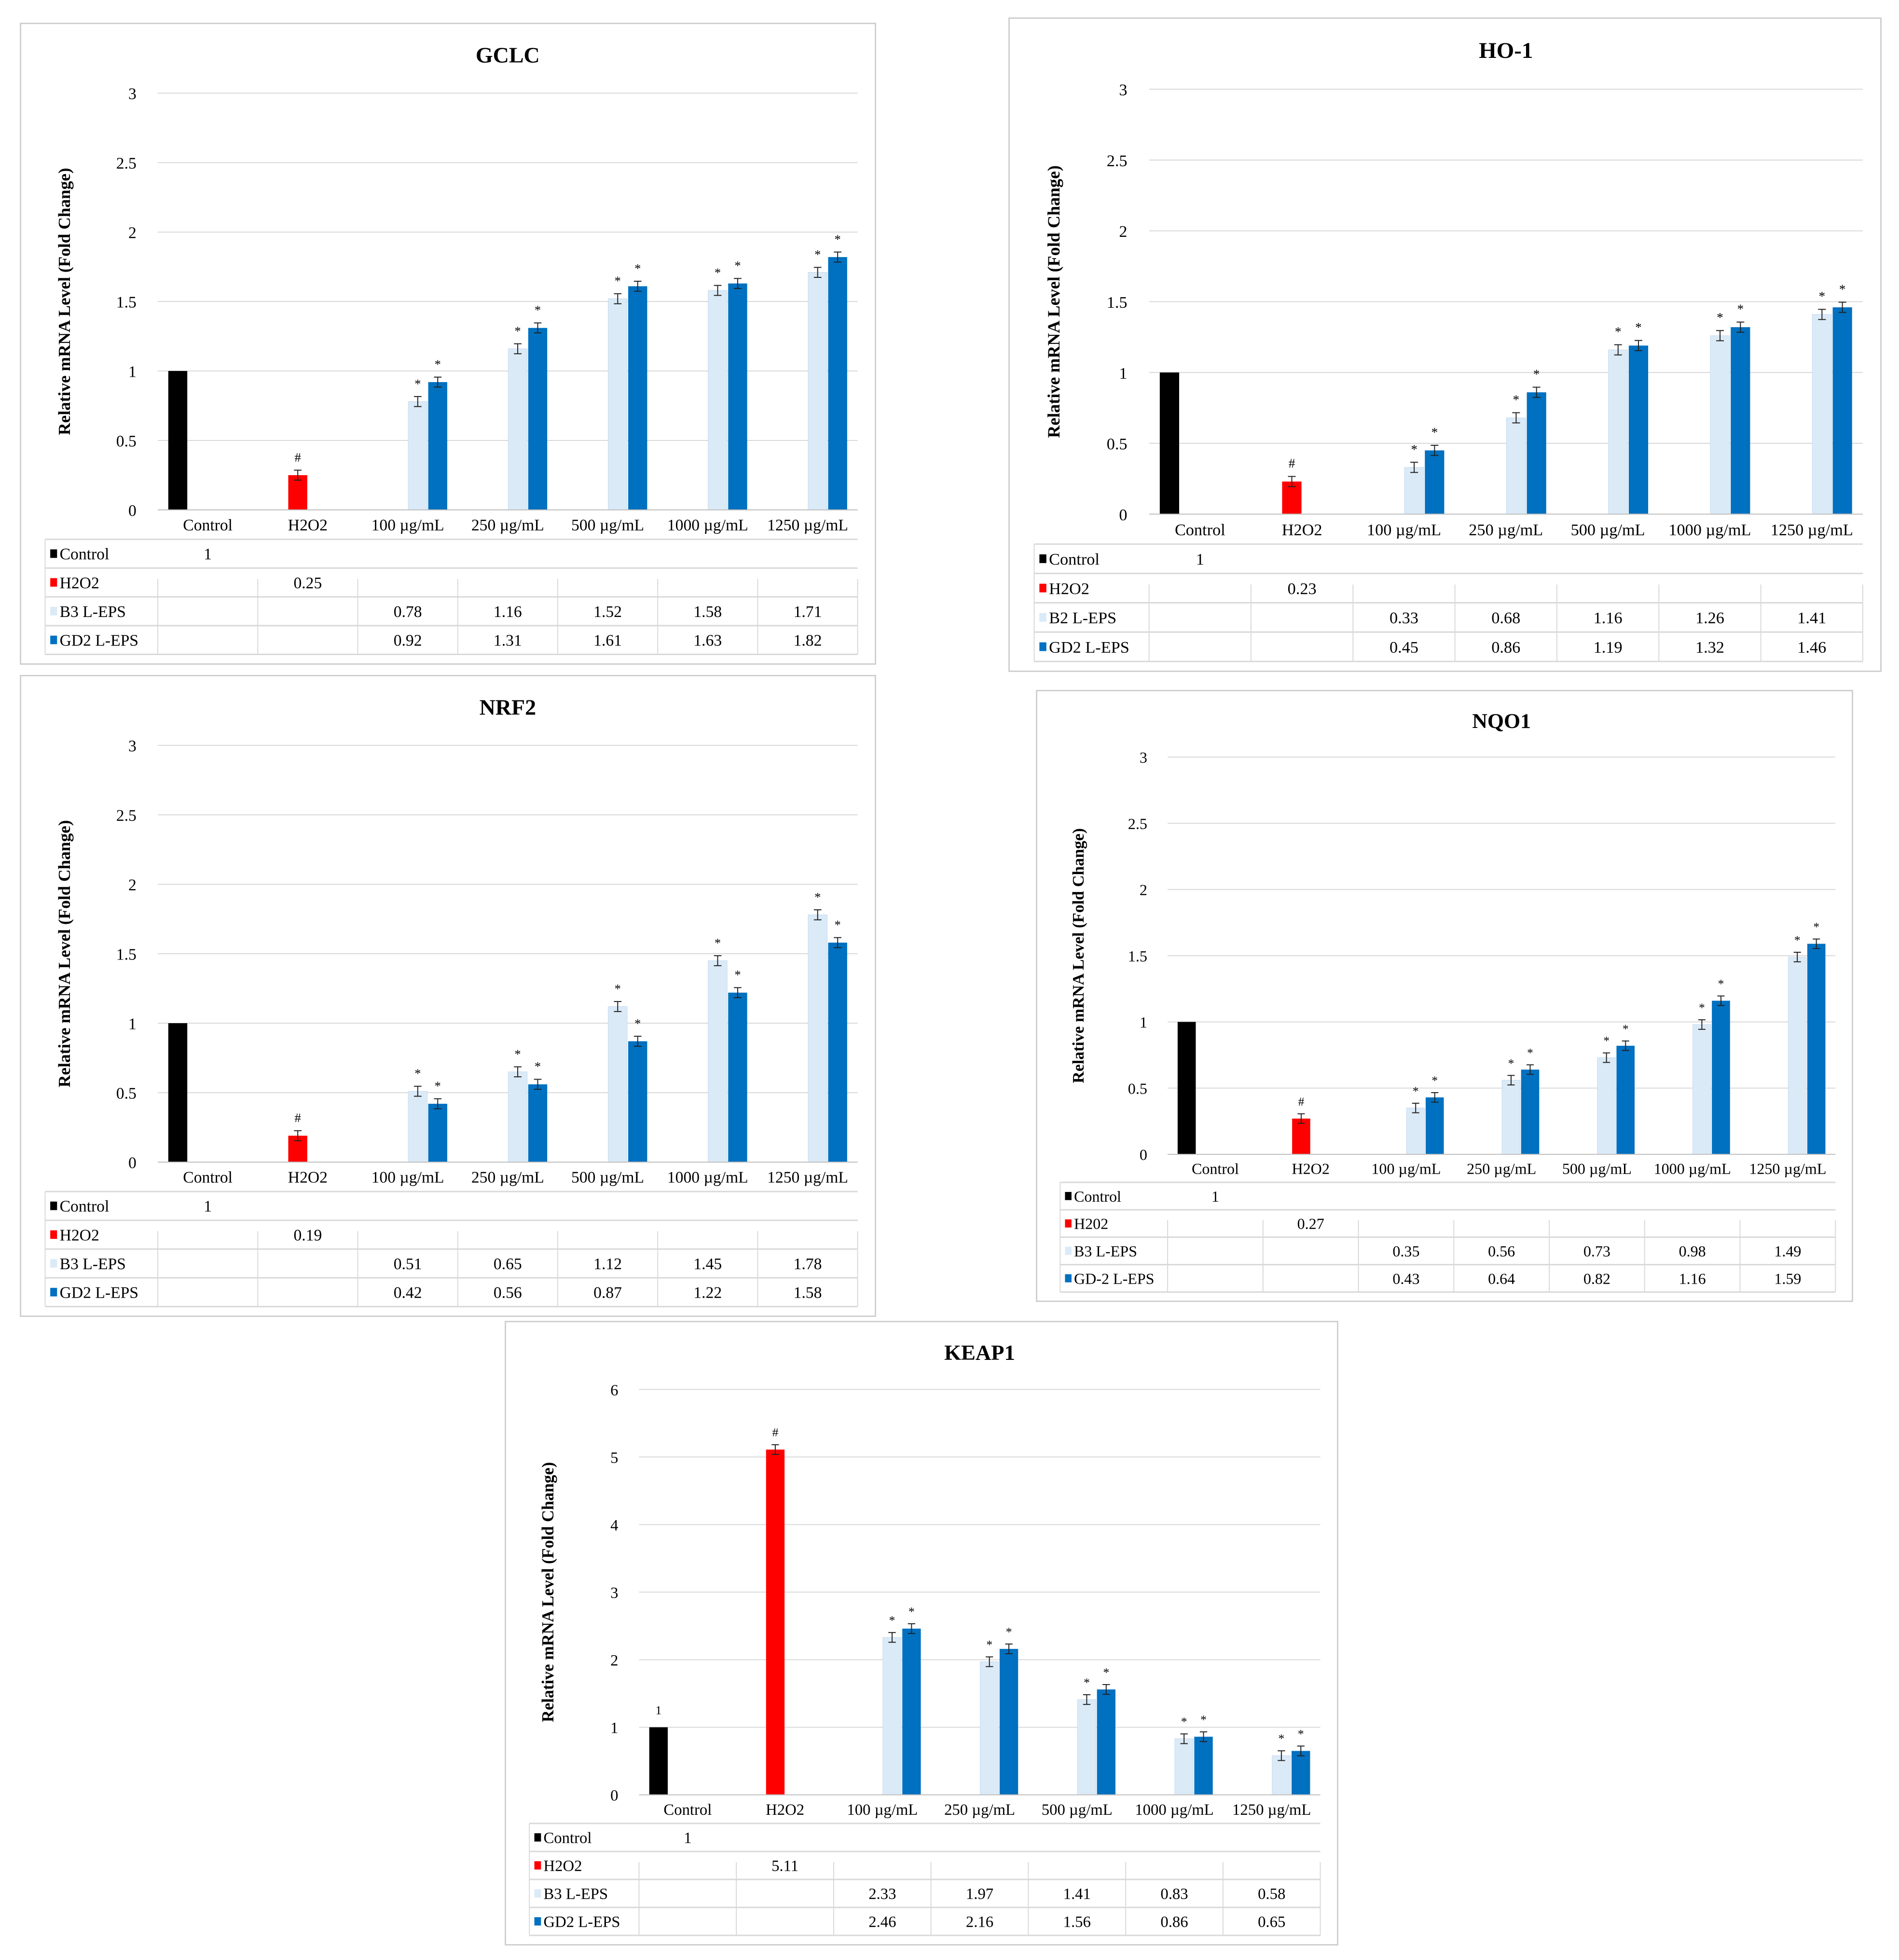 The width and height of the screenshot is (1899, 1960). What do you see at coordinates (408, 612) in the screenshot?
I see `table-value: 0.78` at bounding box center [408, 612].